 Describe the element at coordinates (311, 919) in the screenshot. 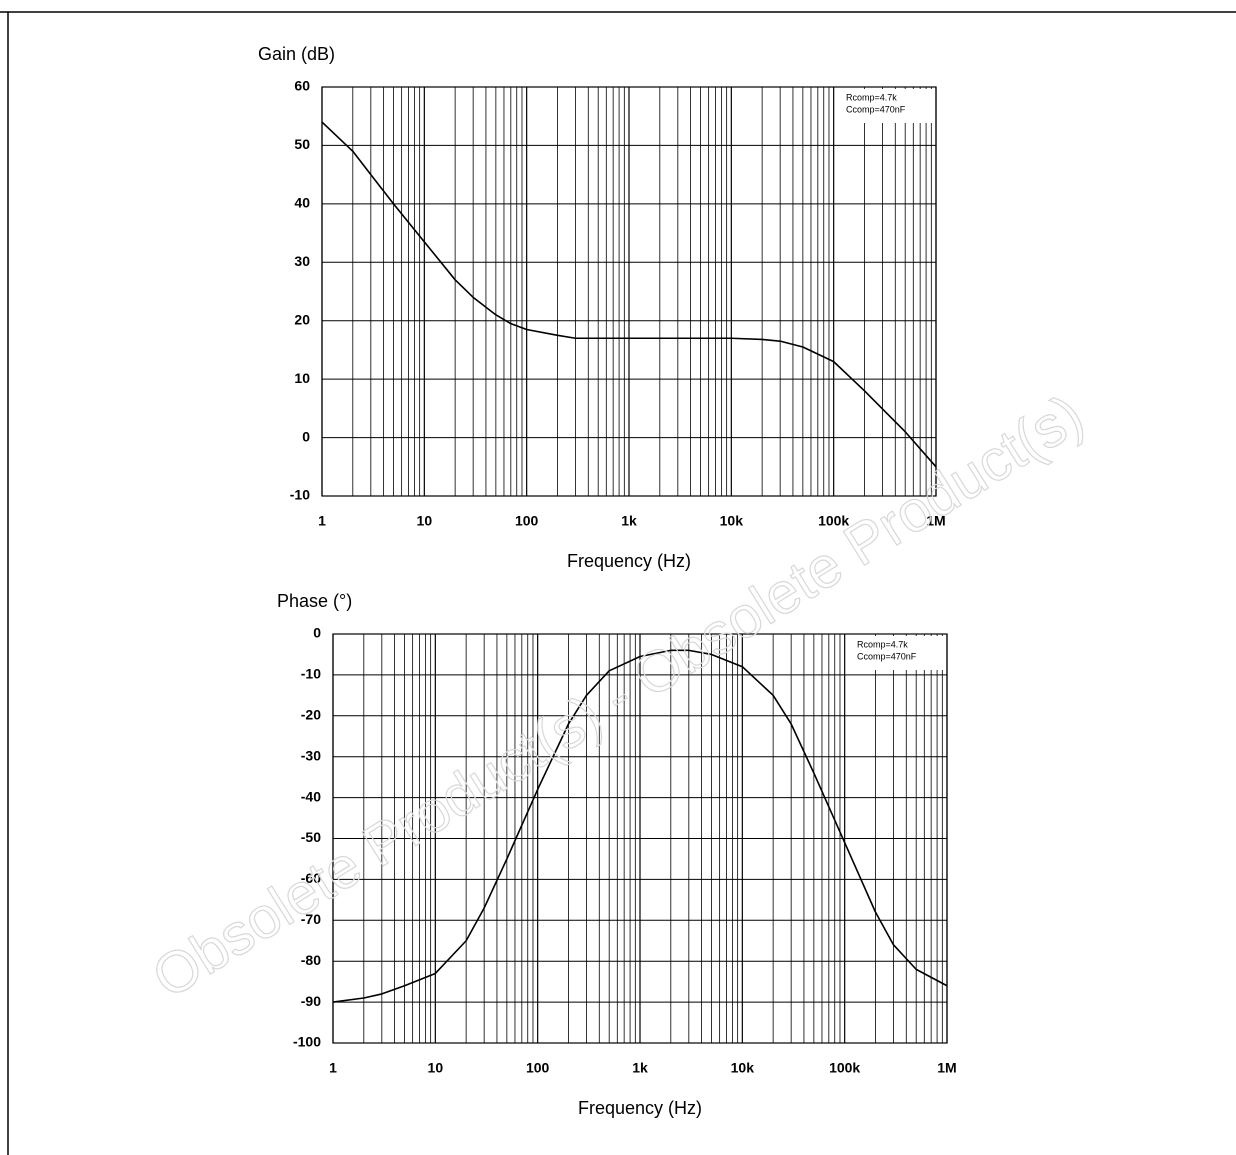

I see `y-tick-label: -70` at that location.